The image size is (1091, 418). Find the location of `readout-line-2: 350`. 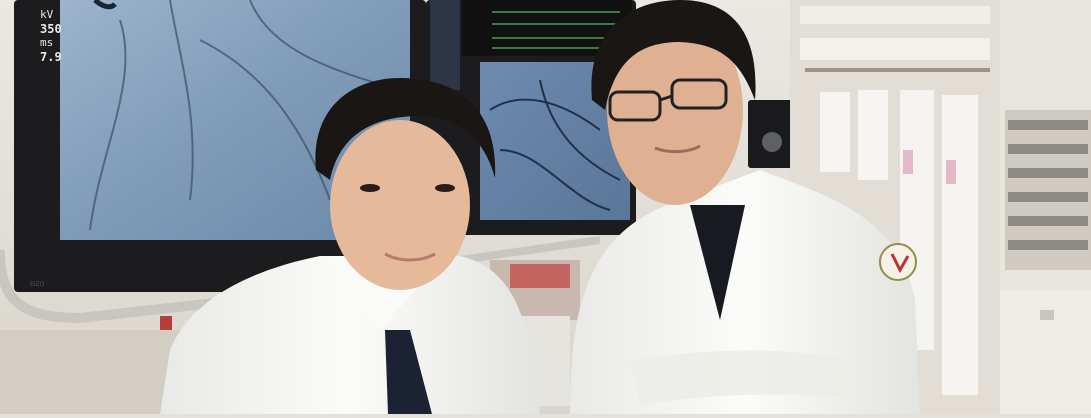

readout-line-2: 350 is located at coordinates (51, 29).